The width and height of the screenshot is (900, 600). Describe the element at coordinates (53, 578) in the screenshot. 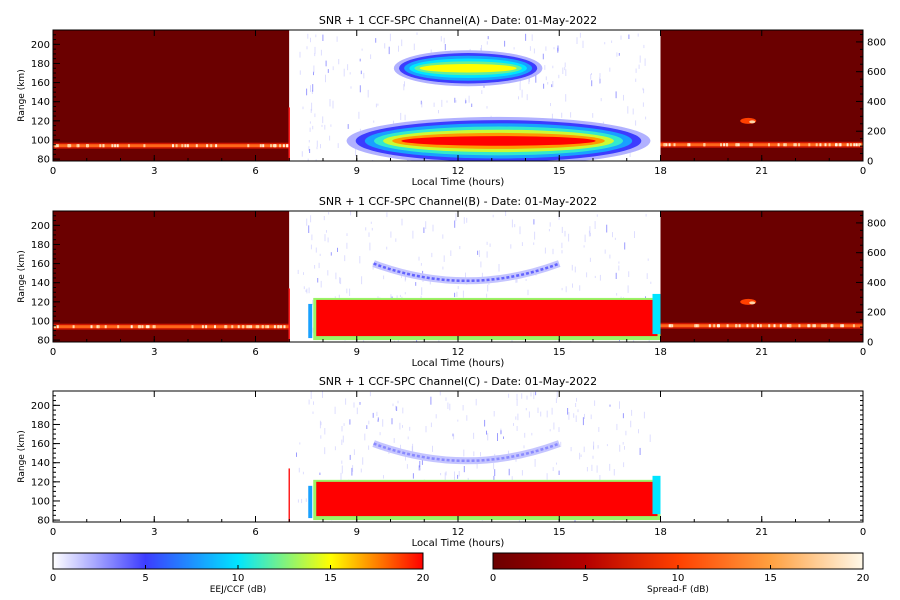

I see `colorbar-tick-label: 0` at that location.